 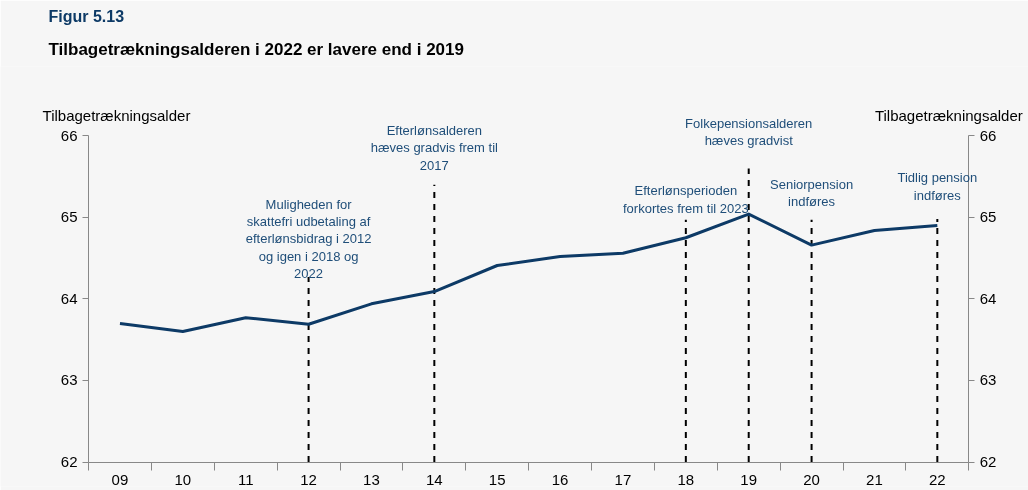 What do you see at coordinates (308, 480) in the screenshot?
I see `x-tick-label: 12` at bounding box center [308, 480].